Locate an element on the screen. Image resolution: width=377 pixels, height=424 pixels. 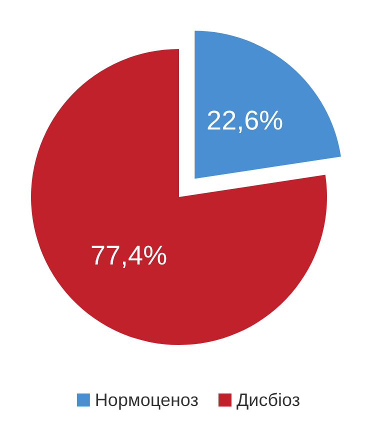
legend-label: Дисбіоз is located at coordinates (268, 400).